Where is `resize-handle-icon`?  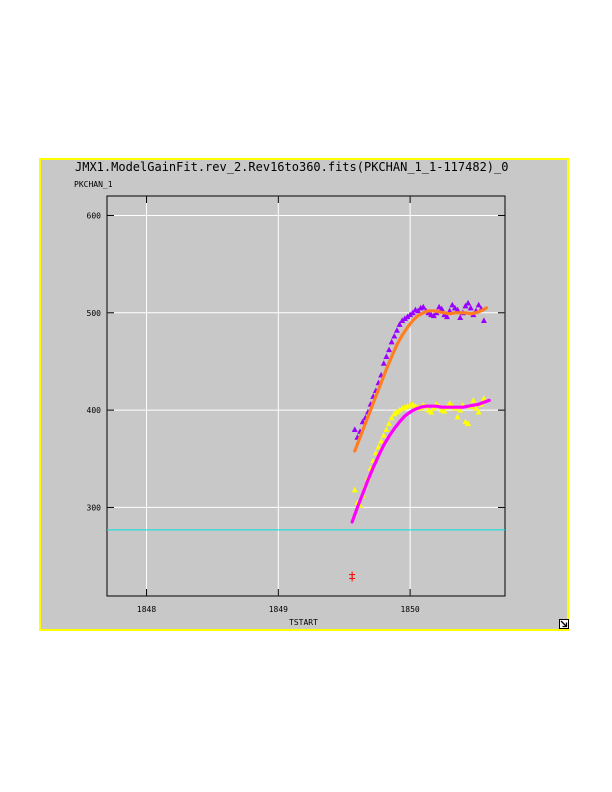
resize-handle-icon is located at coordinates (564, 624).